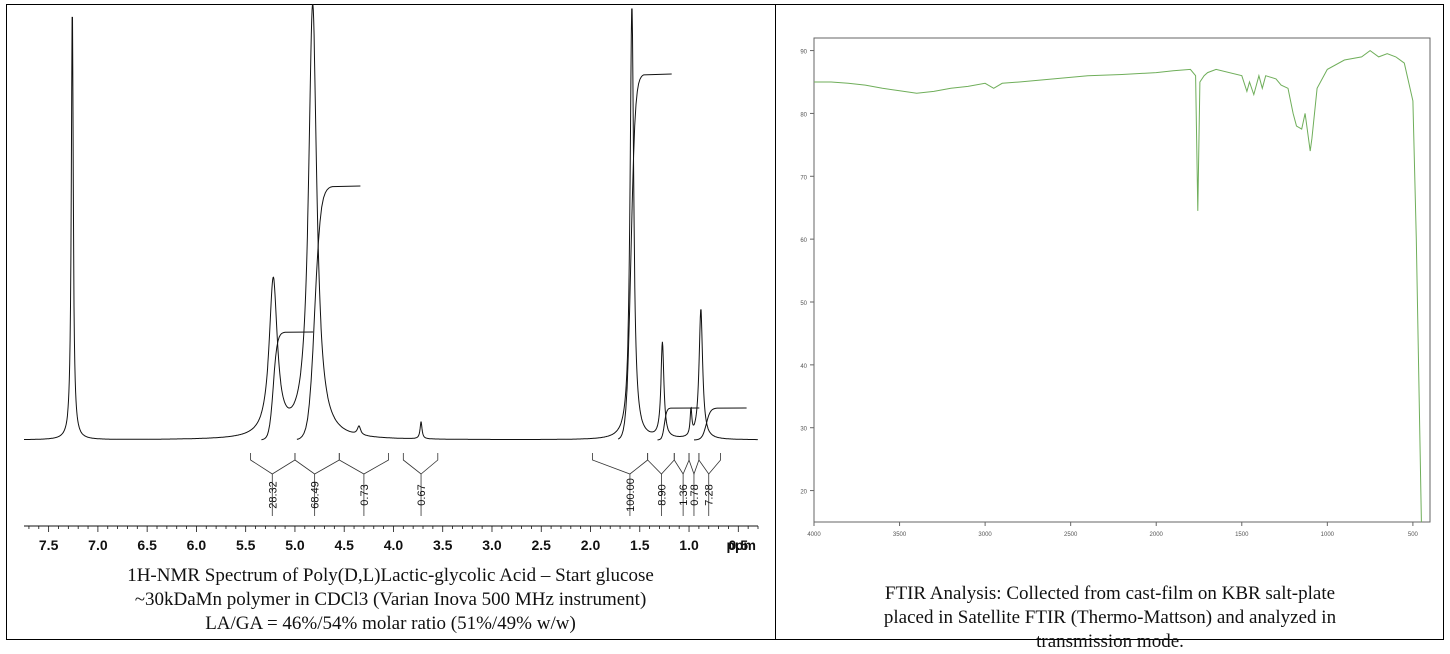 The height and width of the screenshot is (654, 1450). Describe the element at coordinates (803, 178) in the screenshot. I see `ftir-y-tick-label: 70` at that location.